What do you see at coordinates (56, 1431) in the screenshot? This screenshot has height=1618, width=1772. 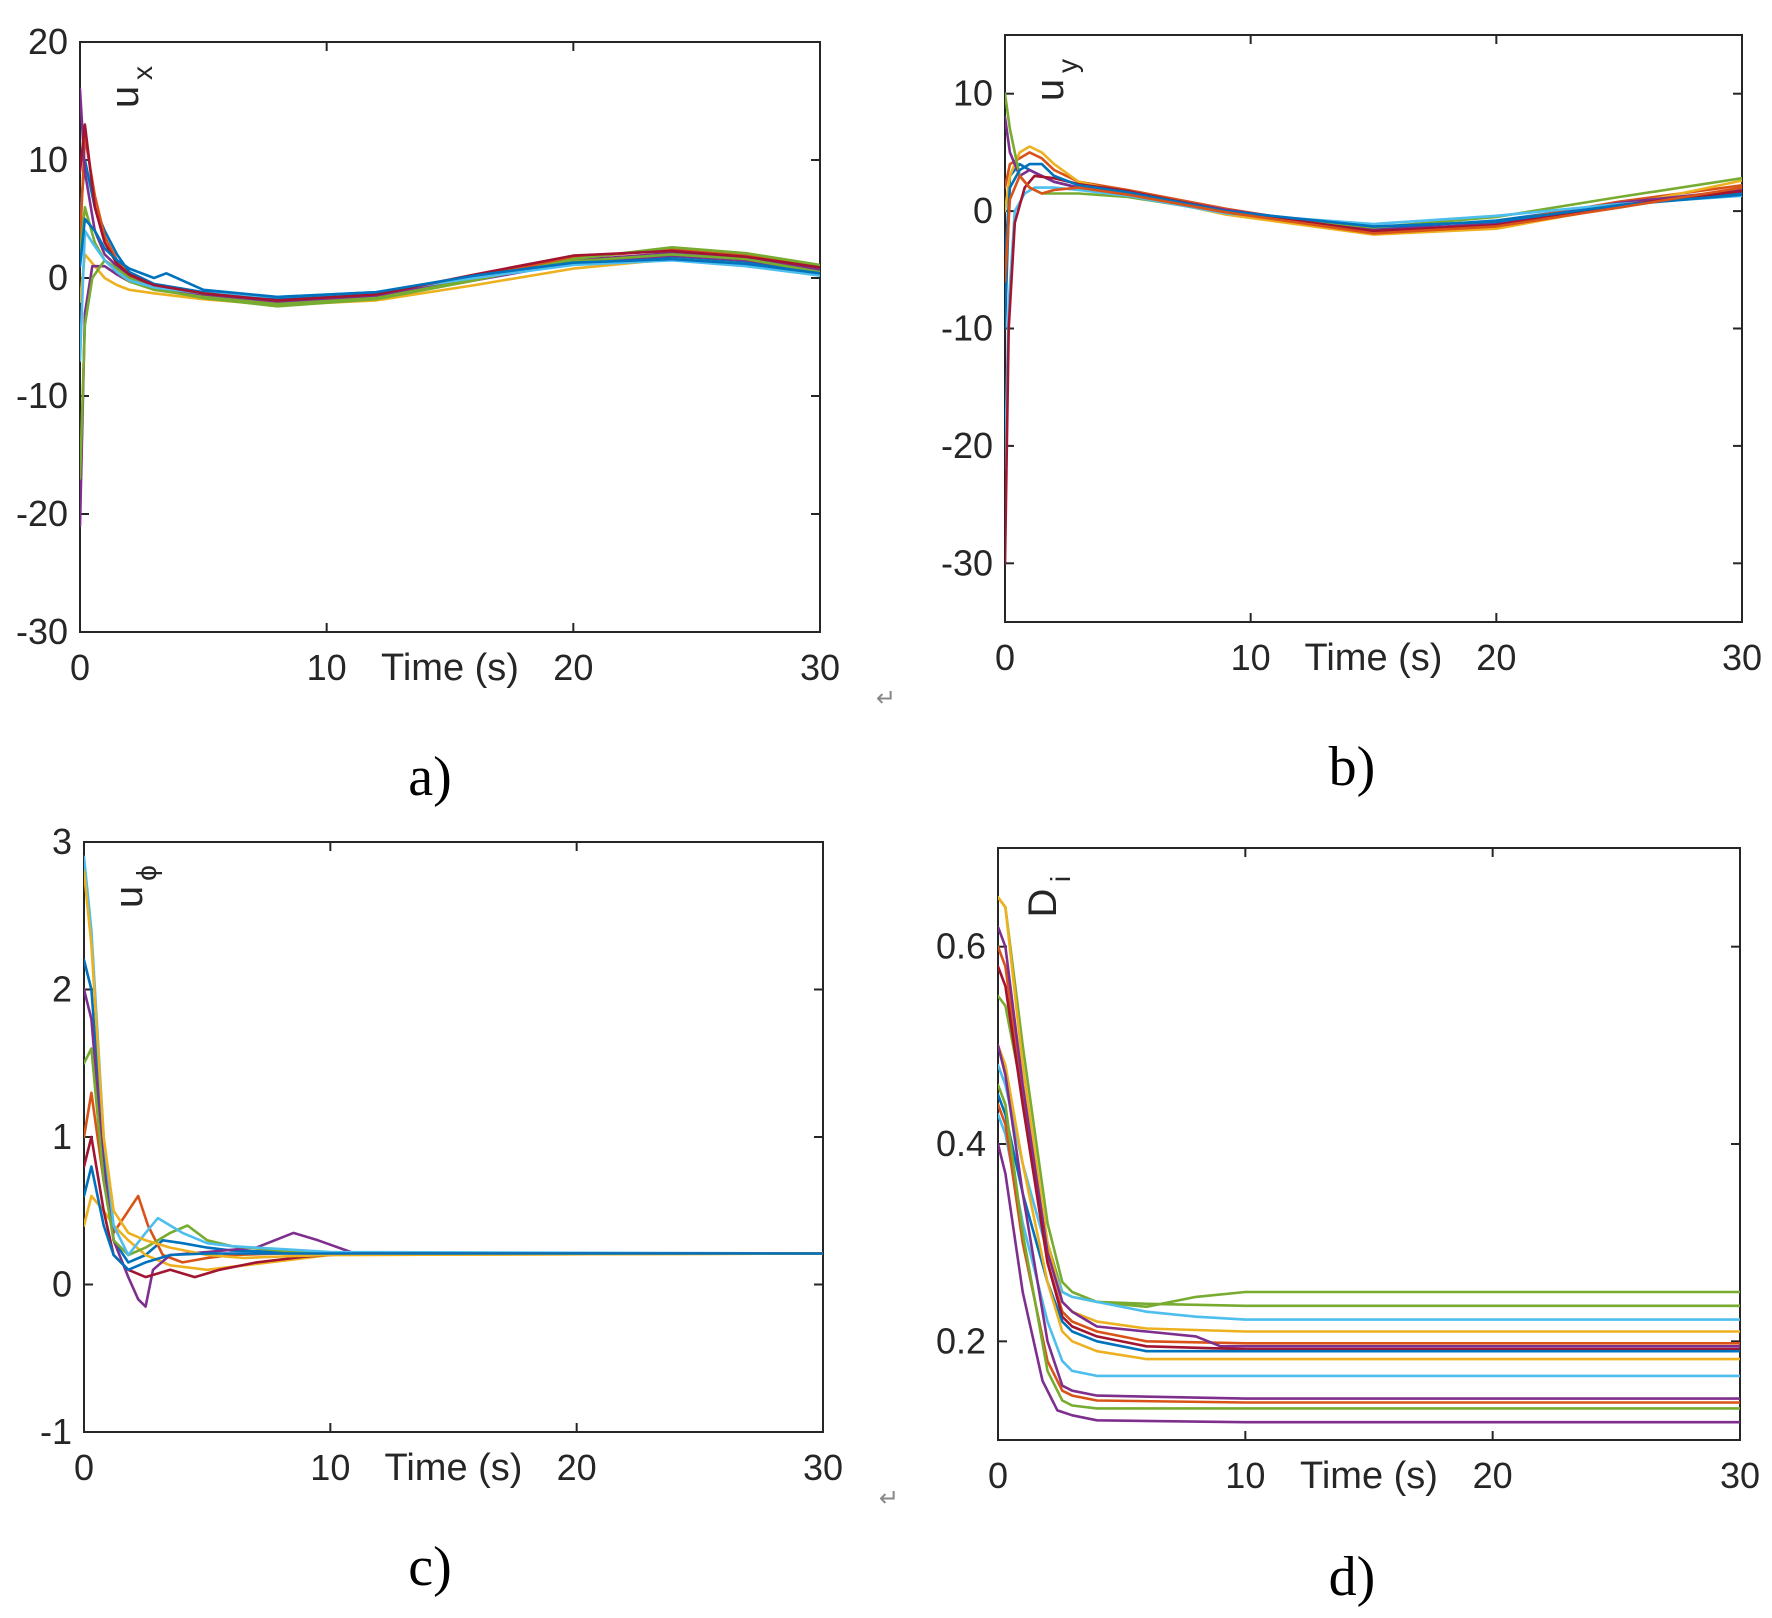 I see `y-tick-label: -1` at bounding box center [56, 1431].